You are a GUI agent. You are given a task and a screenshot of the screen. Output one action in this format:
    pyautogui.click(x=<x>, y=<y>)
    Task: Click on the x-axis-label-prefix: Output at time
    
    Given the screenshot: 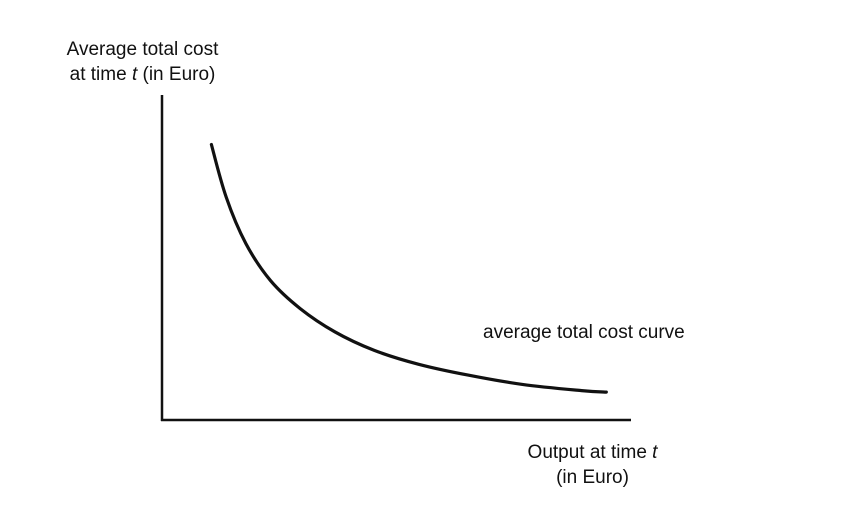 What is the action you would take?
    pyautogui.click(x=590, y=452)
    